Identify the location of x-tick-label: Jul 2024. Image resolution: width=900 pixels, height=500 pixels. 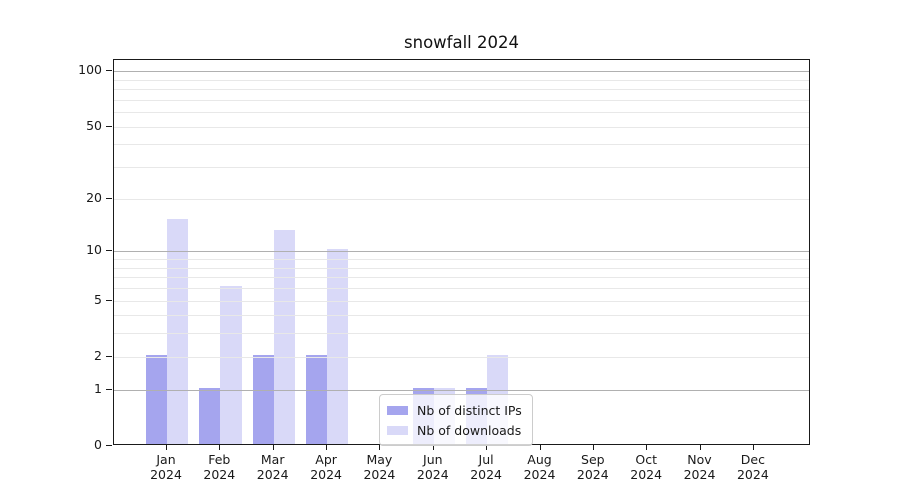
(486, 467).